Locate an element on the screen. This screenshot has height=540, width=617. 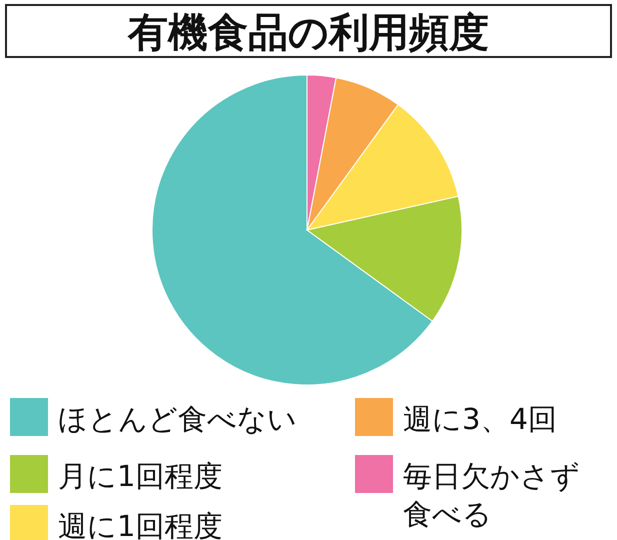
legend-label: 週に1回程度 is located at coordinates (140, 524).